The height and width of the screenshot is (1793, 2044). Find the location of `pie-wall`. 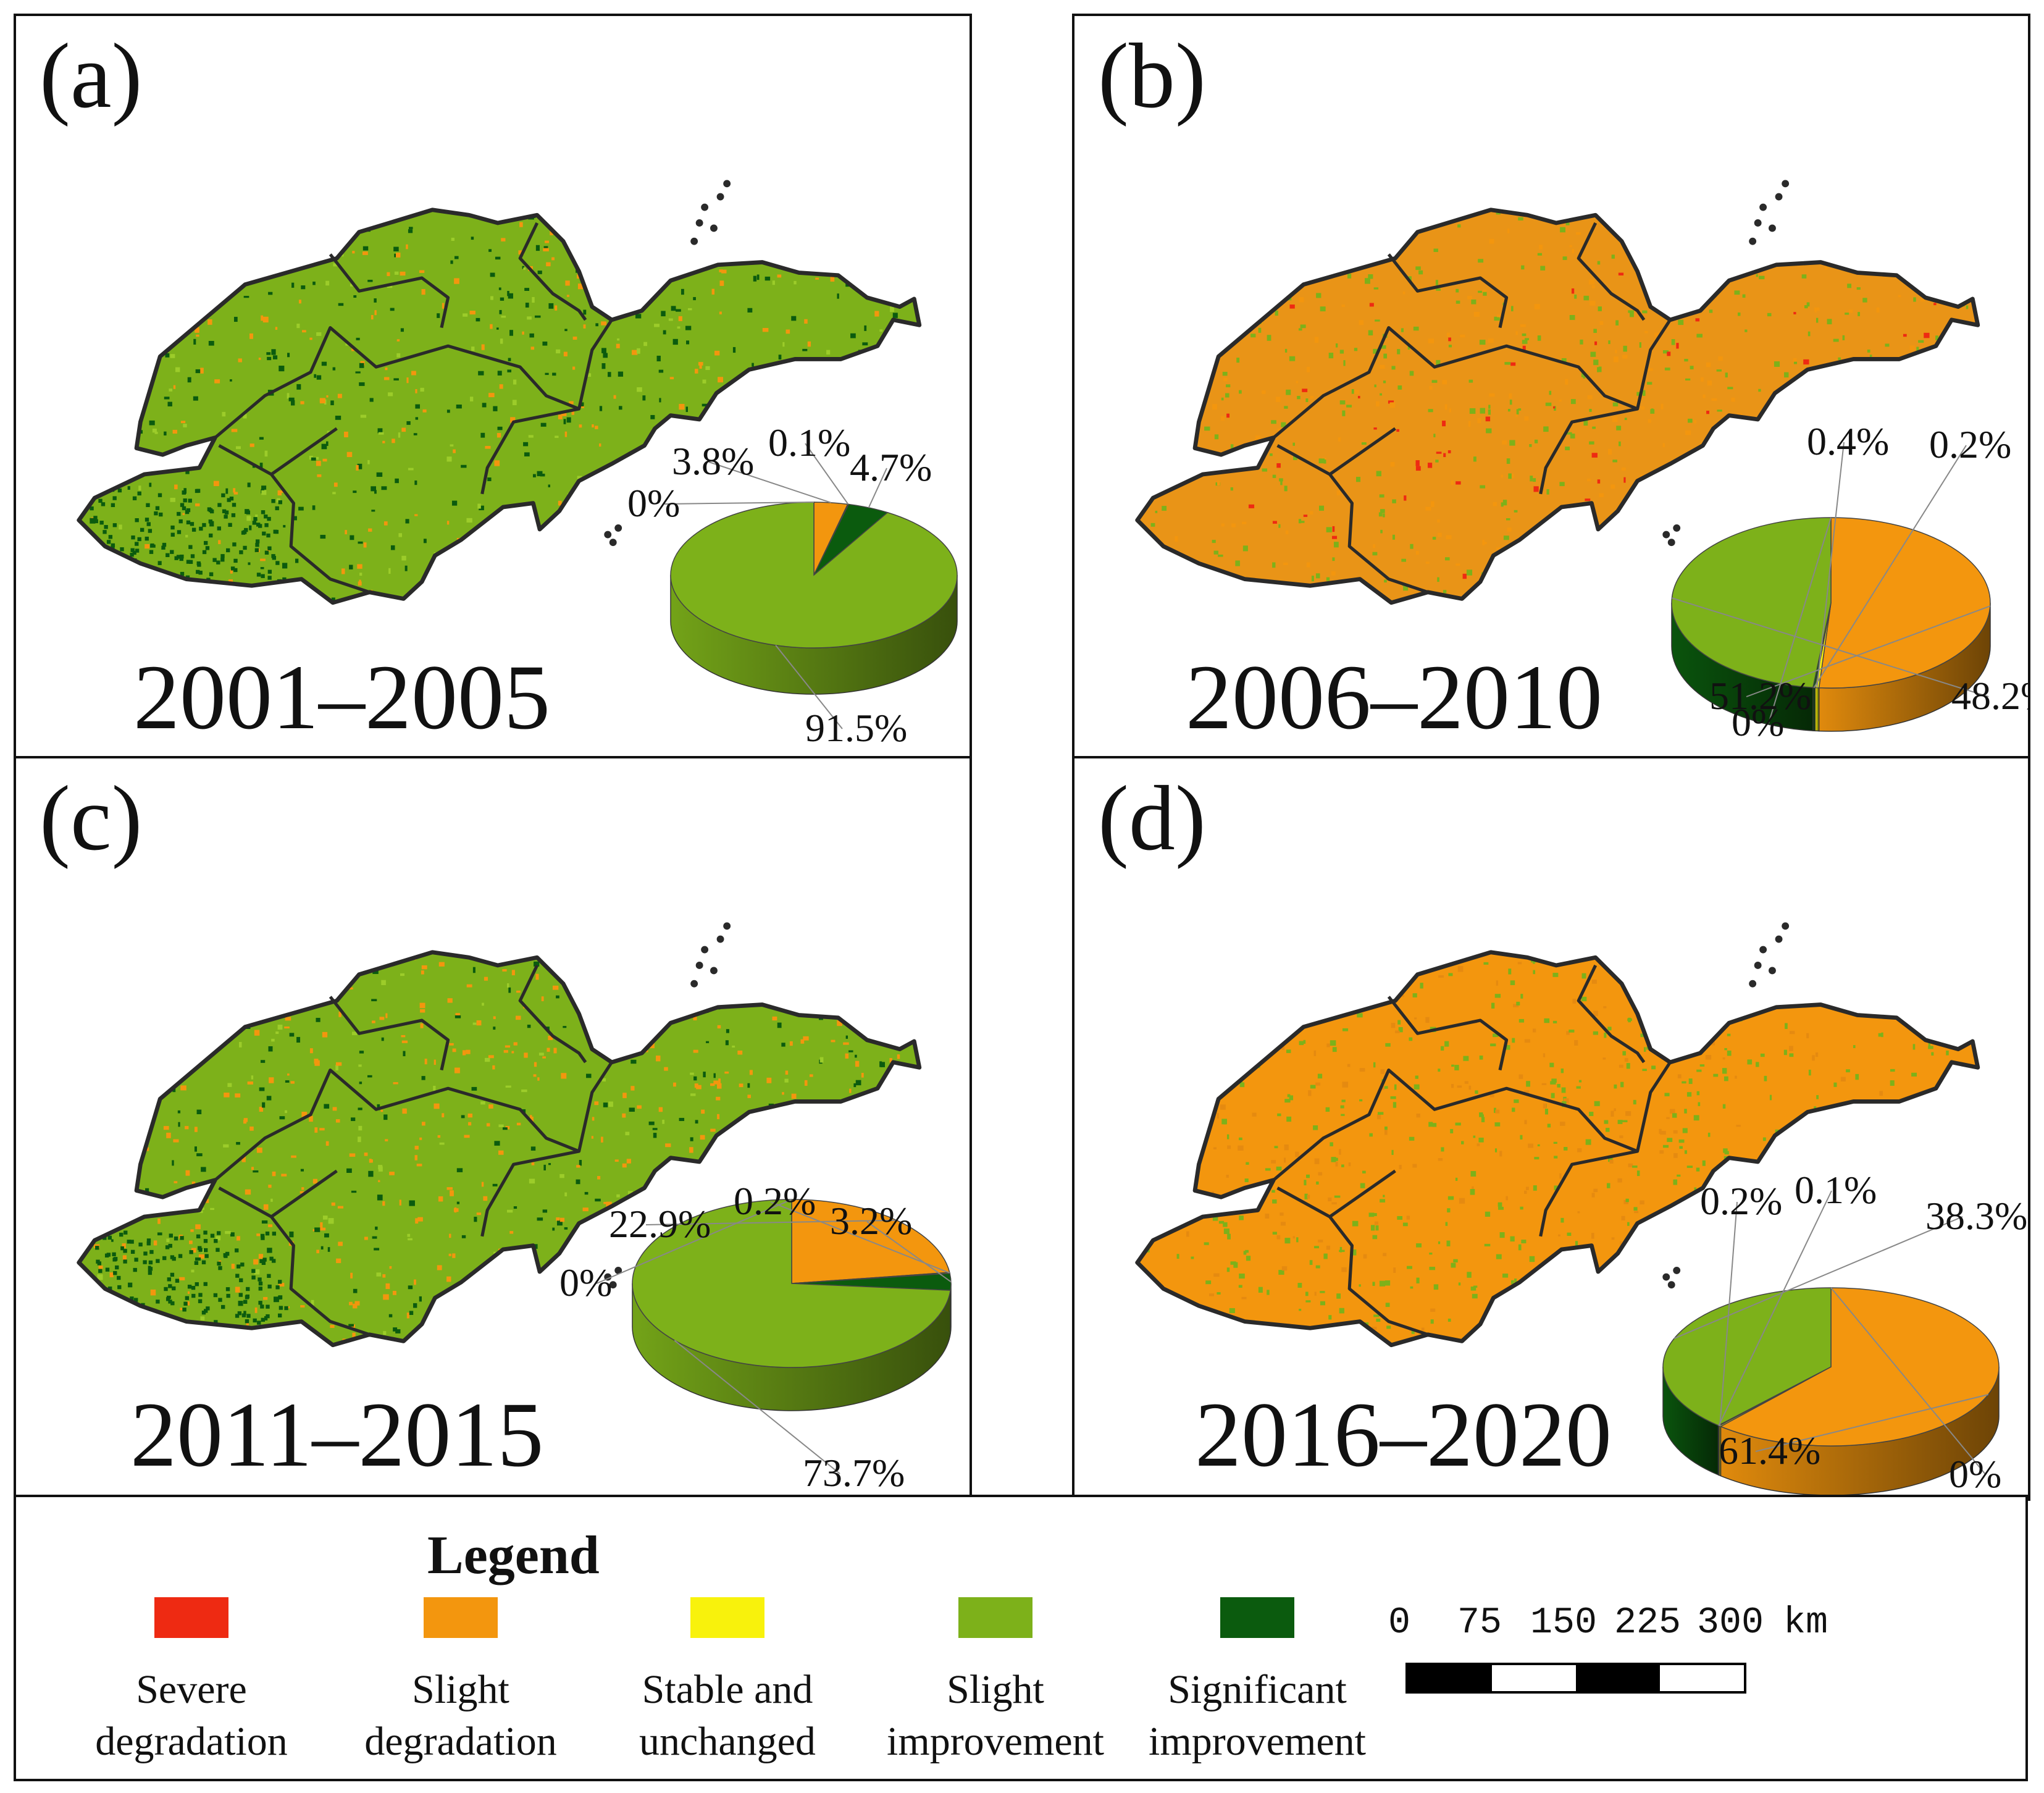

pie-wall is located at coordinates (1817, 709).